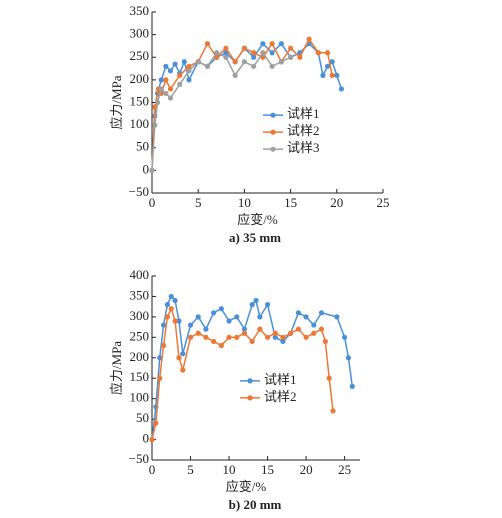 This screenshot has height=518, width=502. I want to click on x-tick-label: 10, so click(229, 469).